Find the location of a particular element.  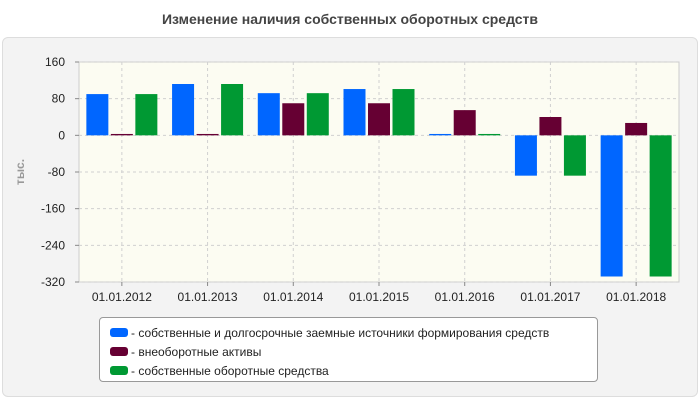

legend-item: - внеоборотные активы is located at coordinates (353, 351).